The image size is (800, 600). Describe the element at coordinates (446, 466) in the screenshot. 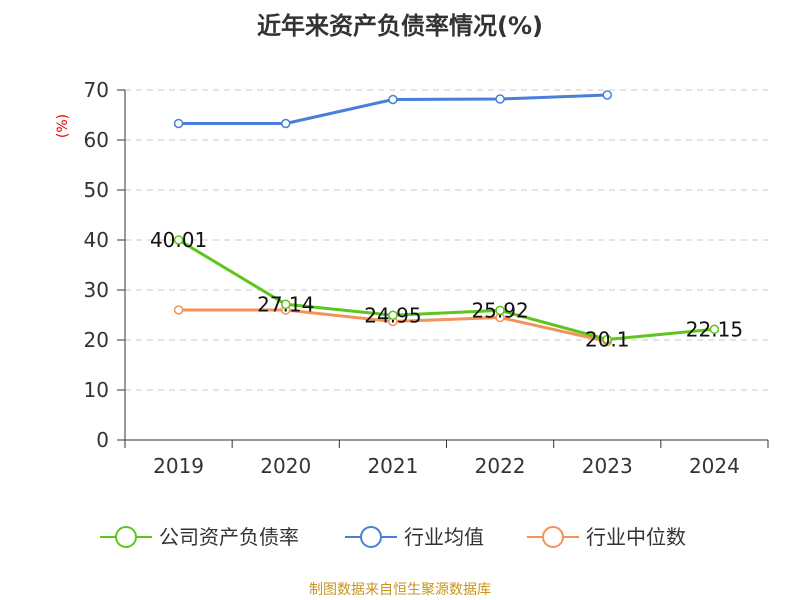

I see `x-tick-labels: 2019 2020 2021 2022 2023 2024` at that location.